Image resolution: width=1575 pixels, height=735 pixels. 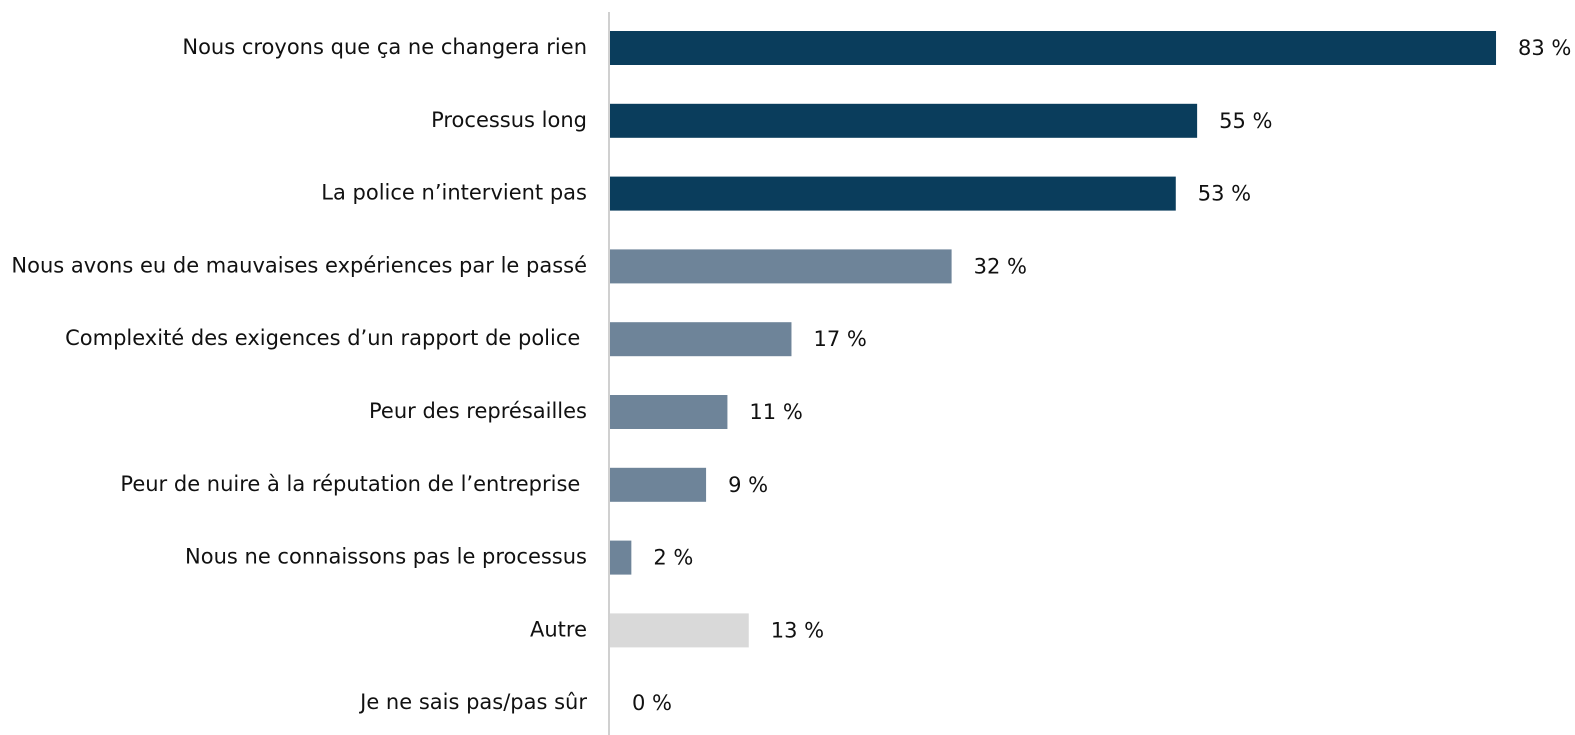 I want to click on category-label: Je ne sais pas/pas sûr, so click(x=472, y=702).